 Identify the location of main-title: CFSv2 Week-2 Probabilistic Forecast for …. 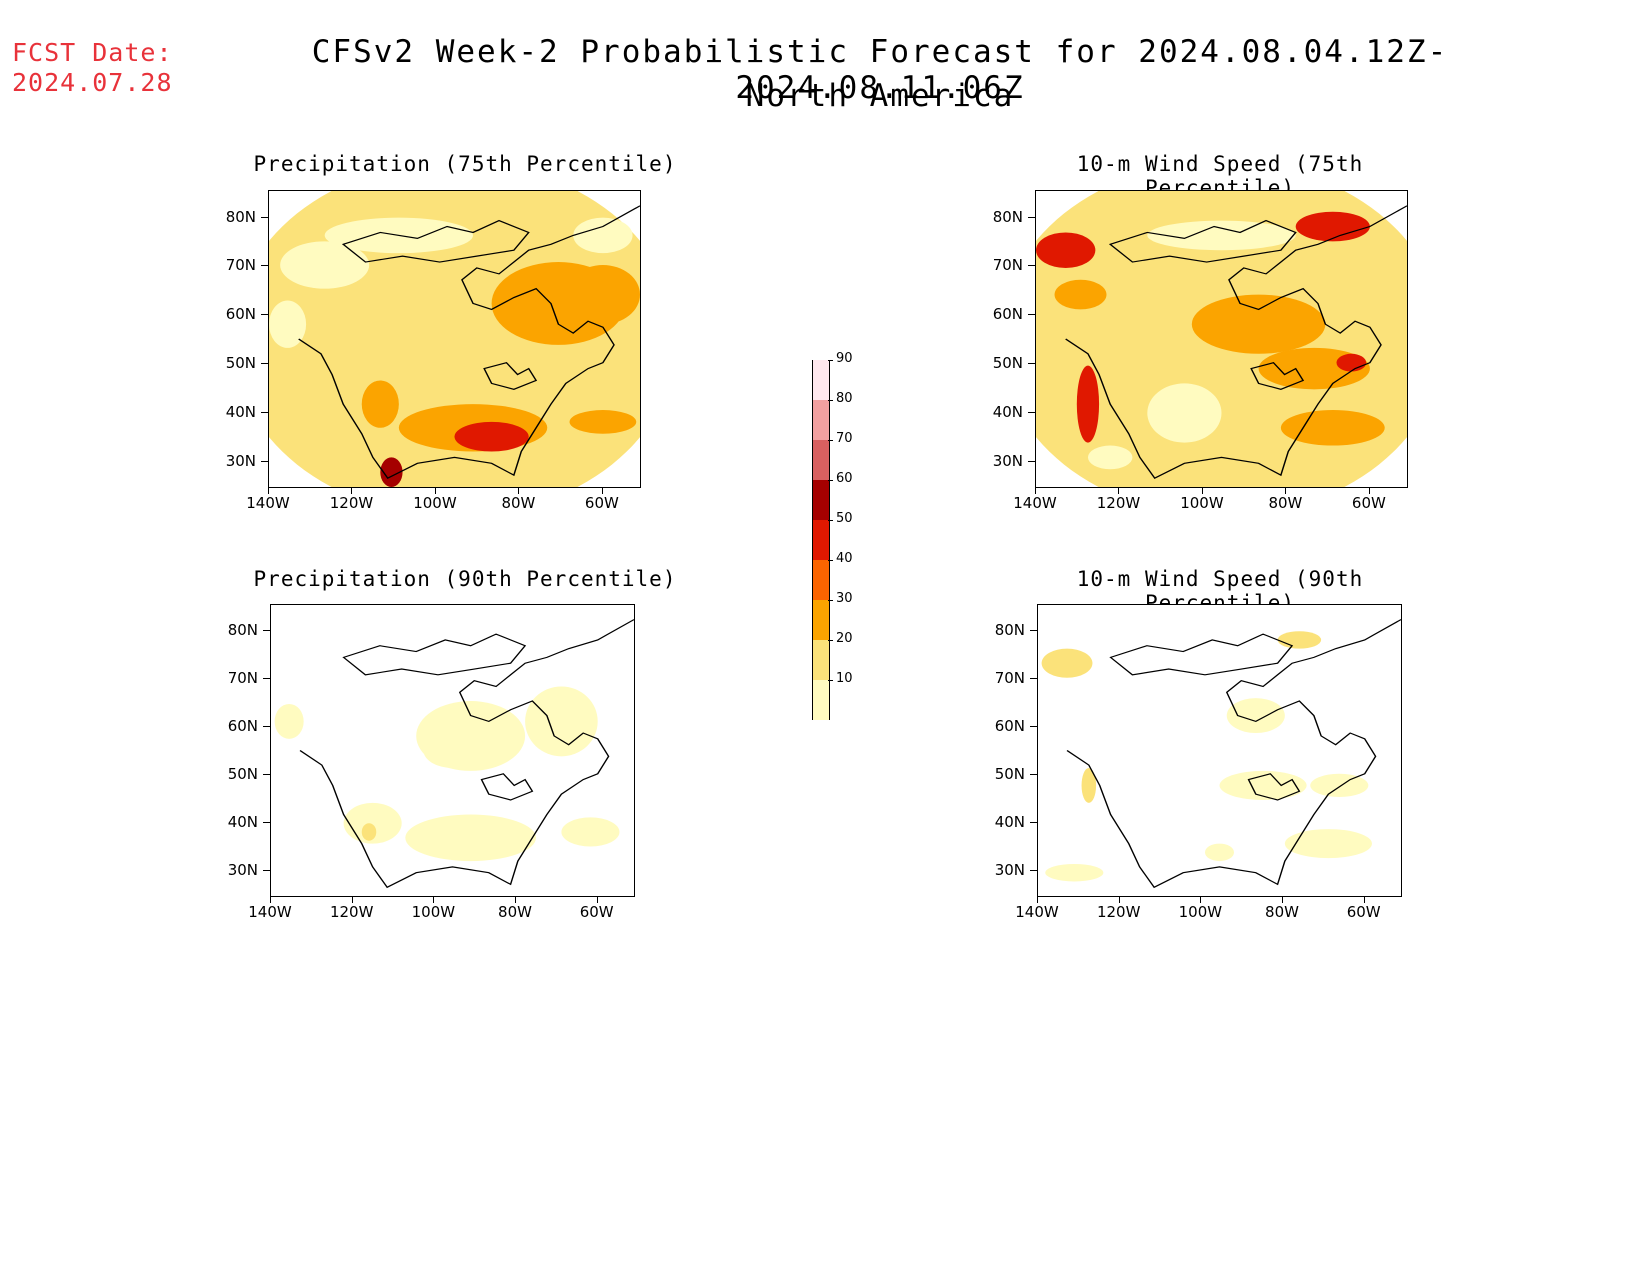
(880, 70).